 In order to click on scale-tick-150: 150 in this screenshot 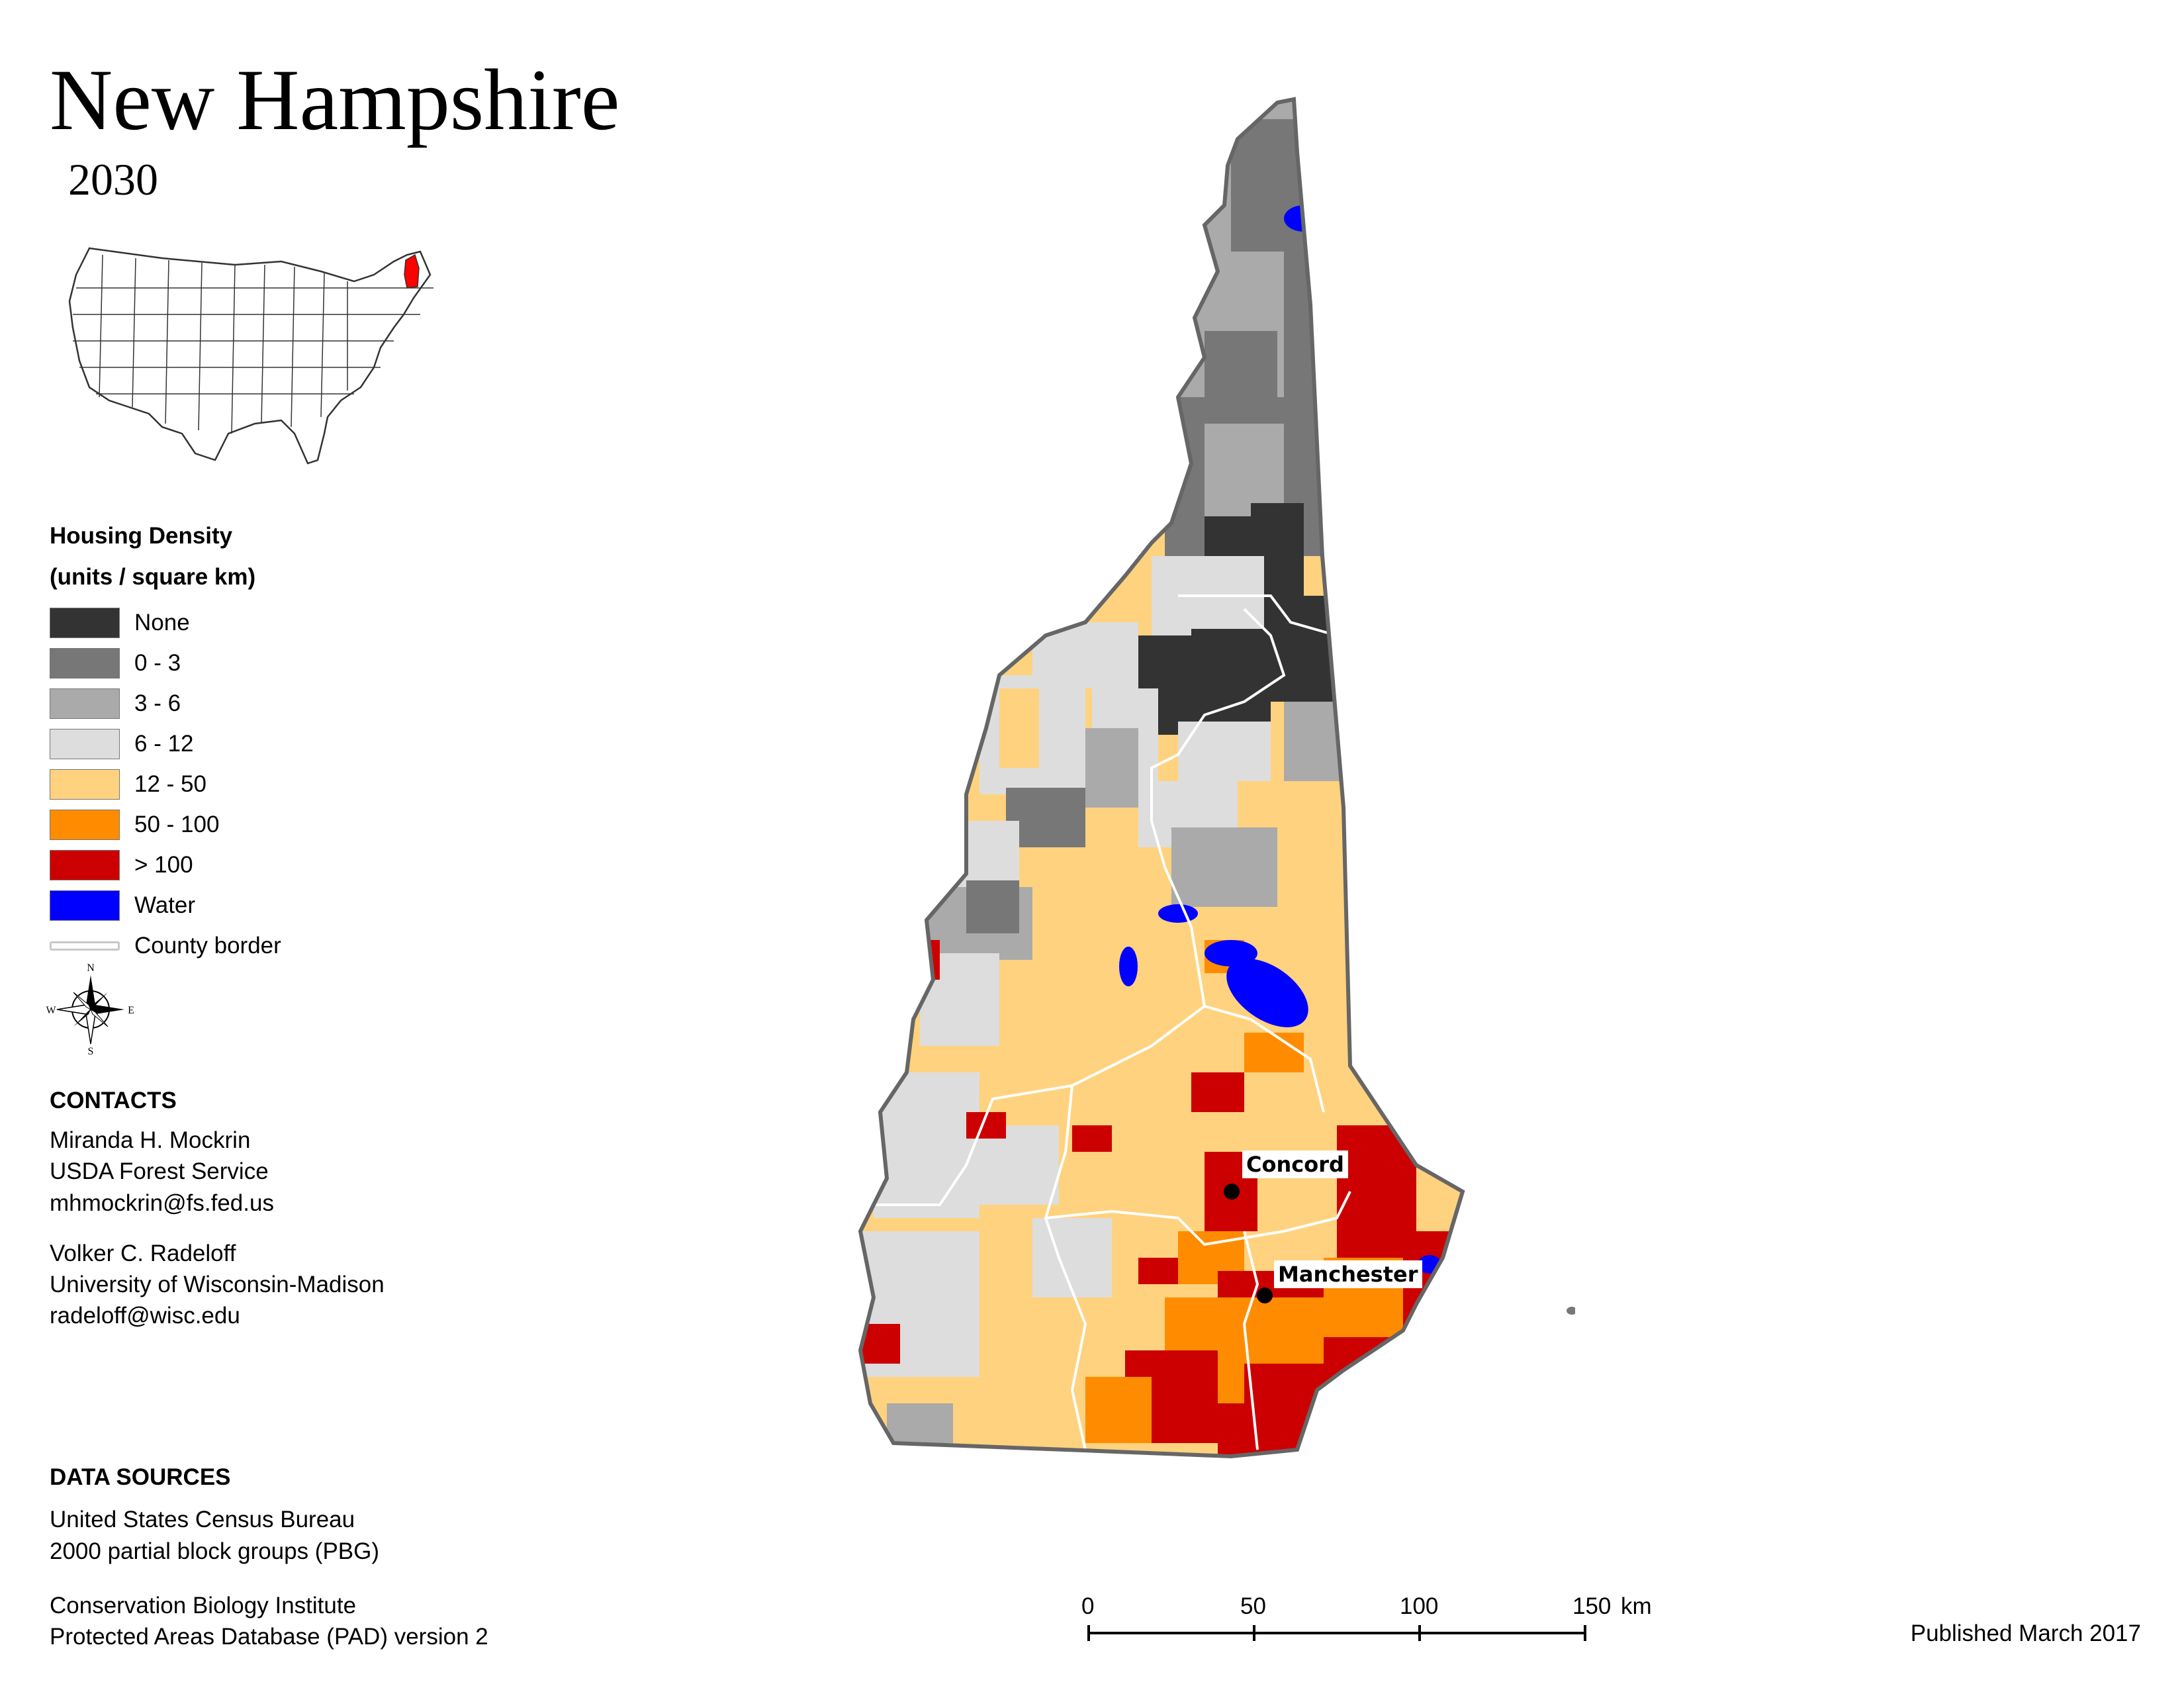, I will do `click(1592, 1606)`.